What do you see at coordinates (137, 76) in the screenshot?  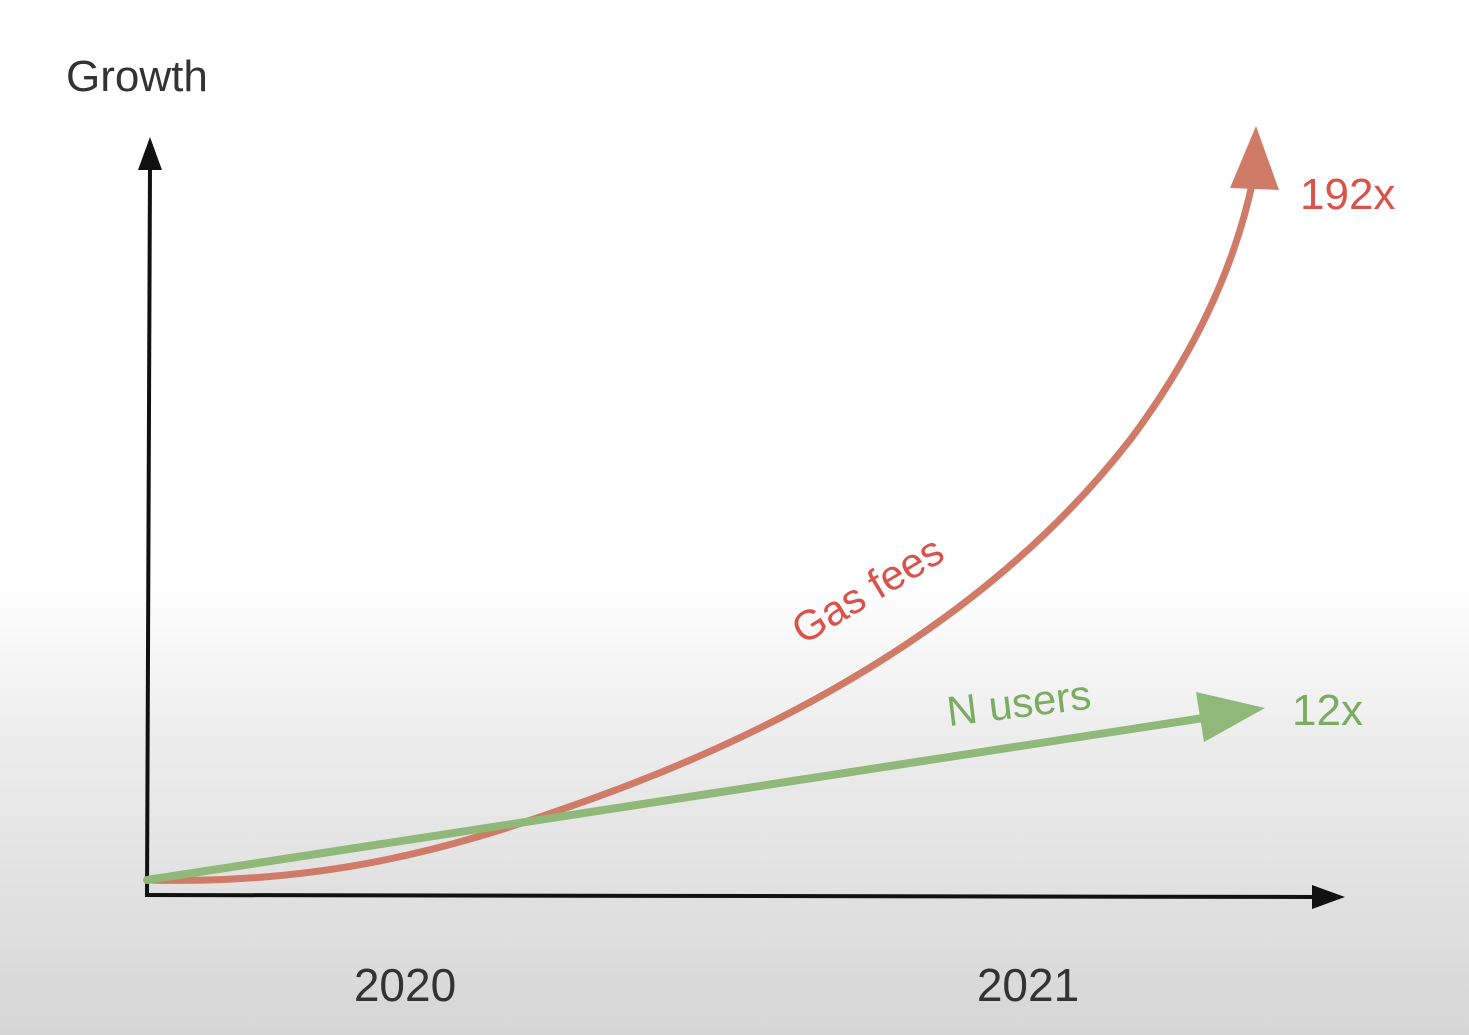 I see `y-axis-label: Growth` at bounding box center [137, 76].